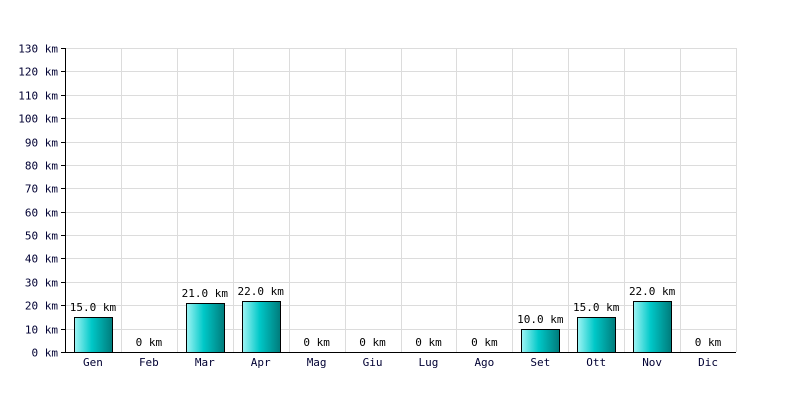  What do you see at coordinates (372, 342) in the screenshot?
I see `data-label-giu: 0 km` at bounding box center [372, 342].